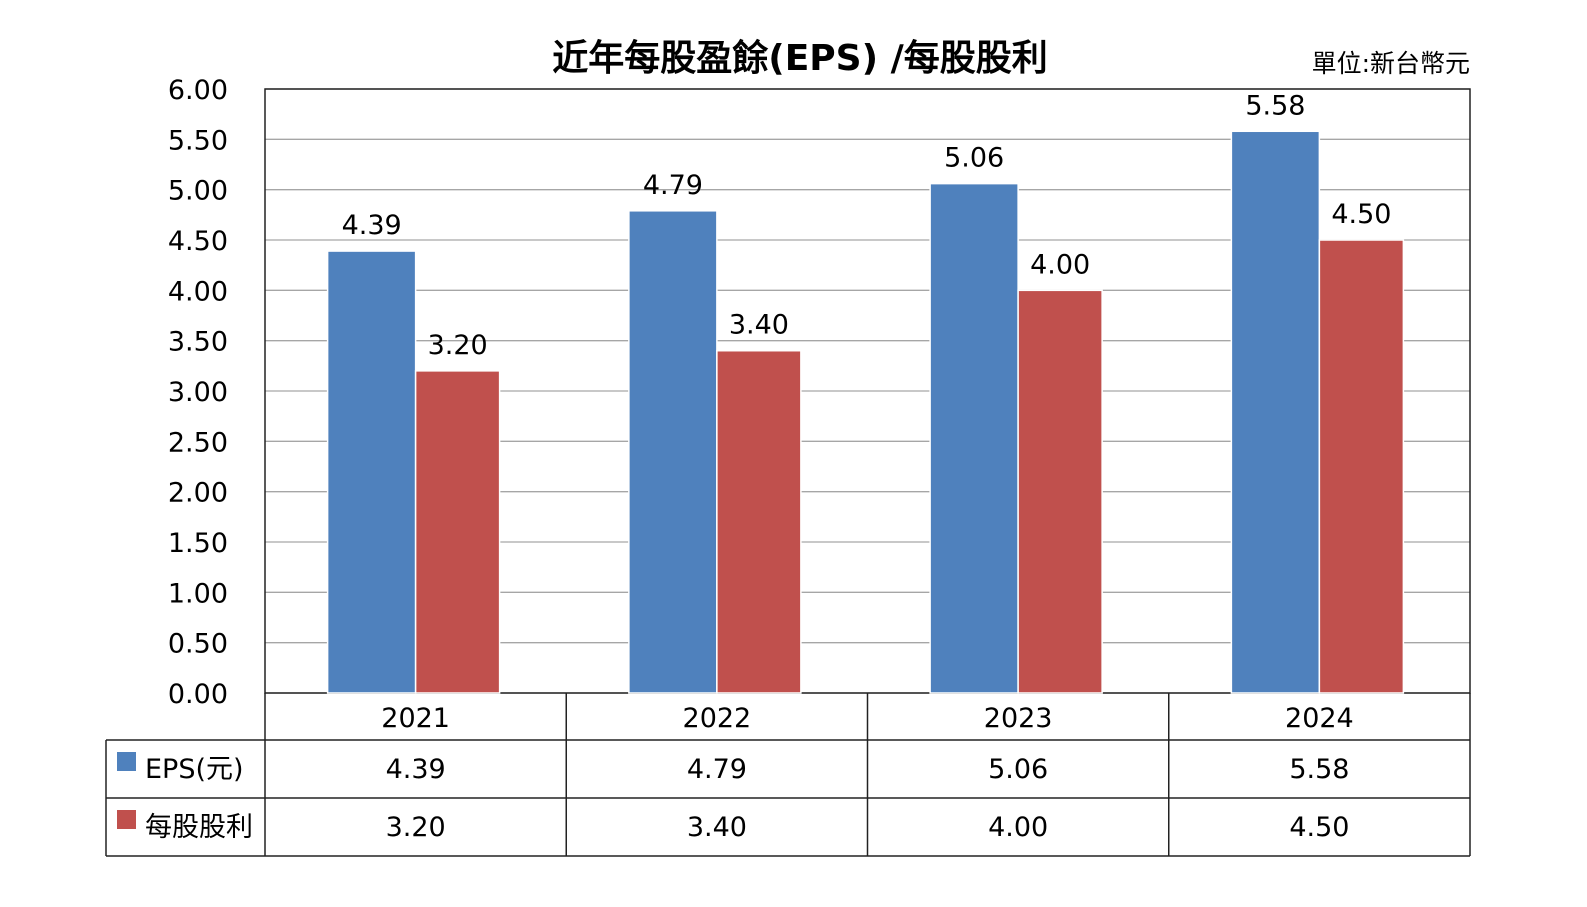  I want to click on data-label: 5.06, so click(974, 158).